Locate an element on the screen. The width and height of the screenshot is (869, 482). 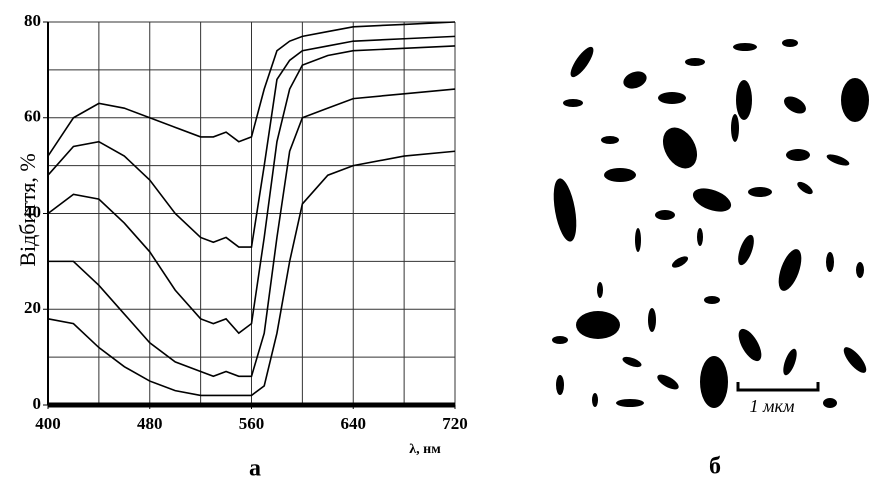
panel-label: б is located at coordinates (715, 467).